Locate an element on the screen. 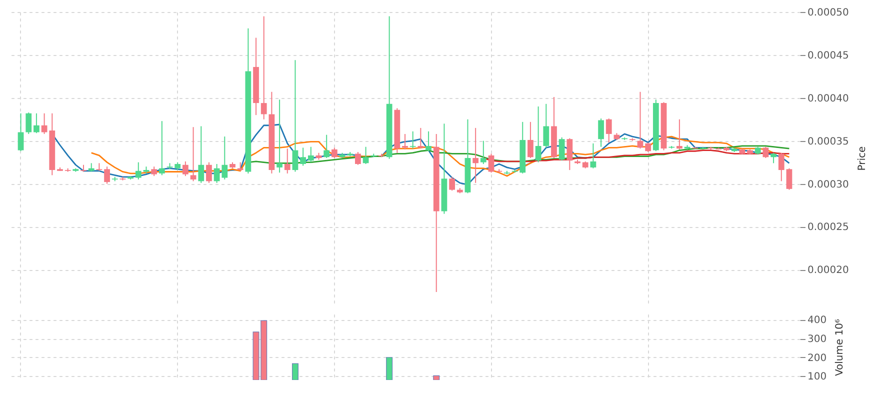 This screenshot has height=400, width=870. y-tick-label: 100 is located at coordinates (817, 377).